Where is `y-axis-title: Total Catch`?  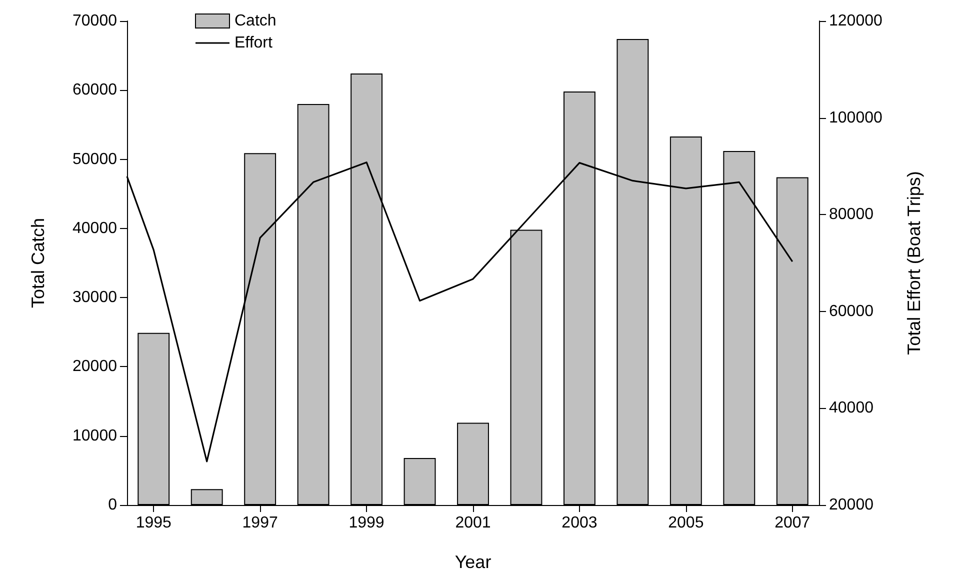
y-axis-title: Total Catch is located at coordinates (38, 263).